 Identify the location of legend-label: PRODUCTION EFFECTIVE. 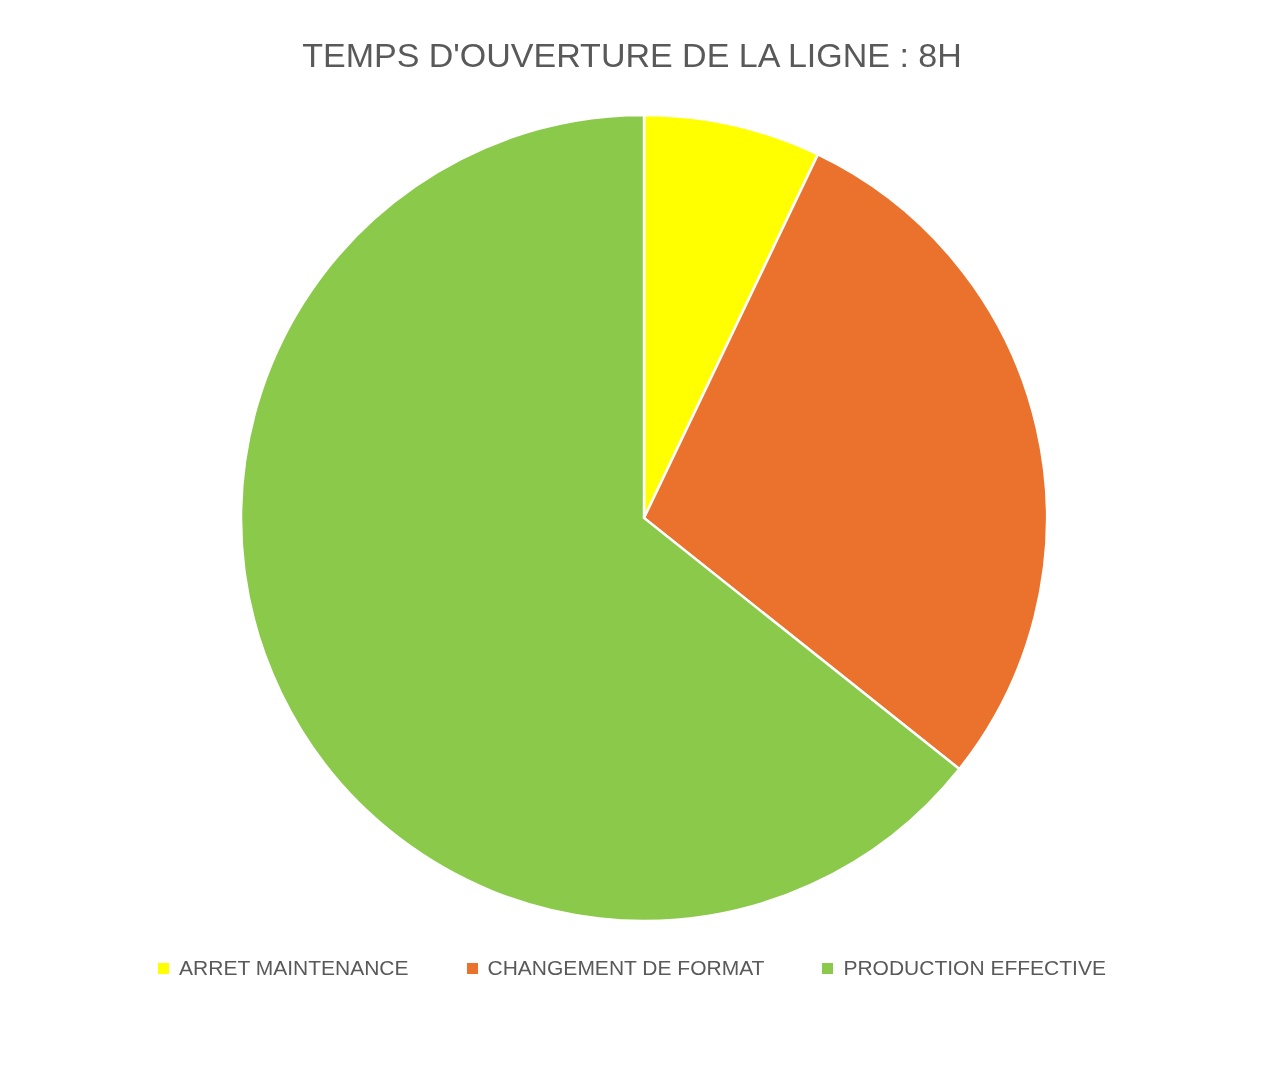
(974, 968).